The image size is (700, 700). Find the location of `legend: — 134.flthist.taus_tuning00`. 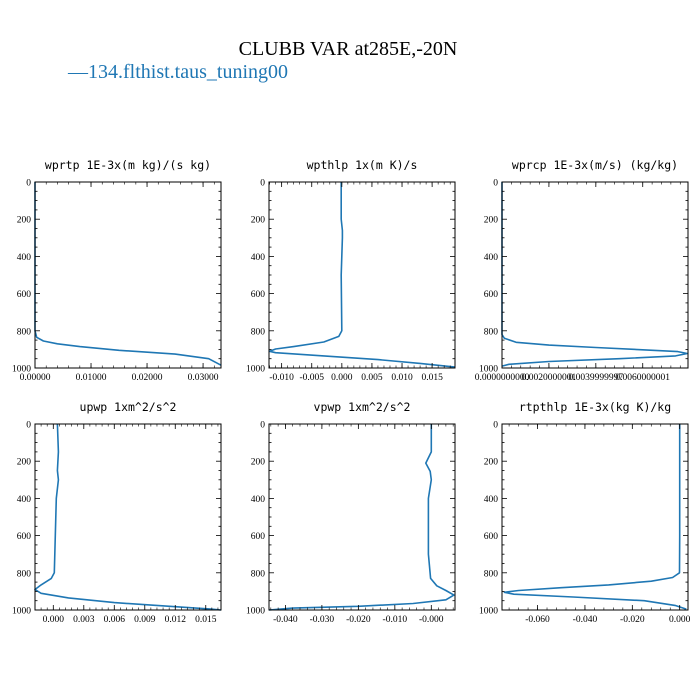

legend: — 134.flthist.taus_tuning00 is located at coordinates (177, 72).